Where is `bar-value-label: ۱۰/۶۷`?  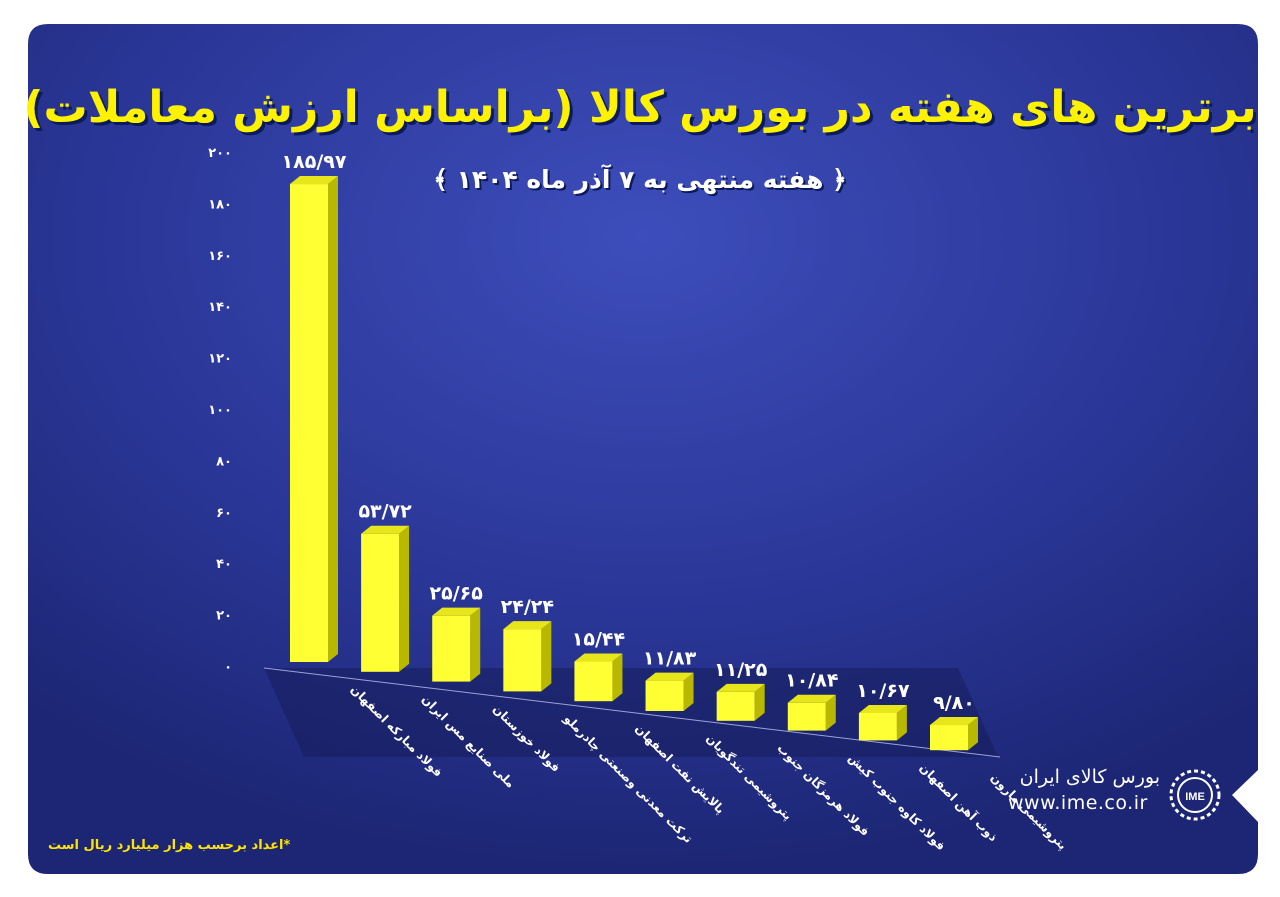 bar-value-label: ۱۰/۶۷ is located at coordinates (883, 691).